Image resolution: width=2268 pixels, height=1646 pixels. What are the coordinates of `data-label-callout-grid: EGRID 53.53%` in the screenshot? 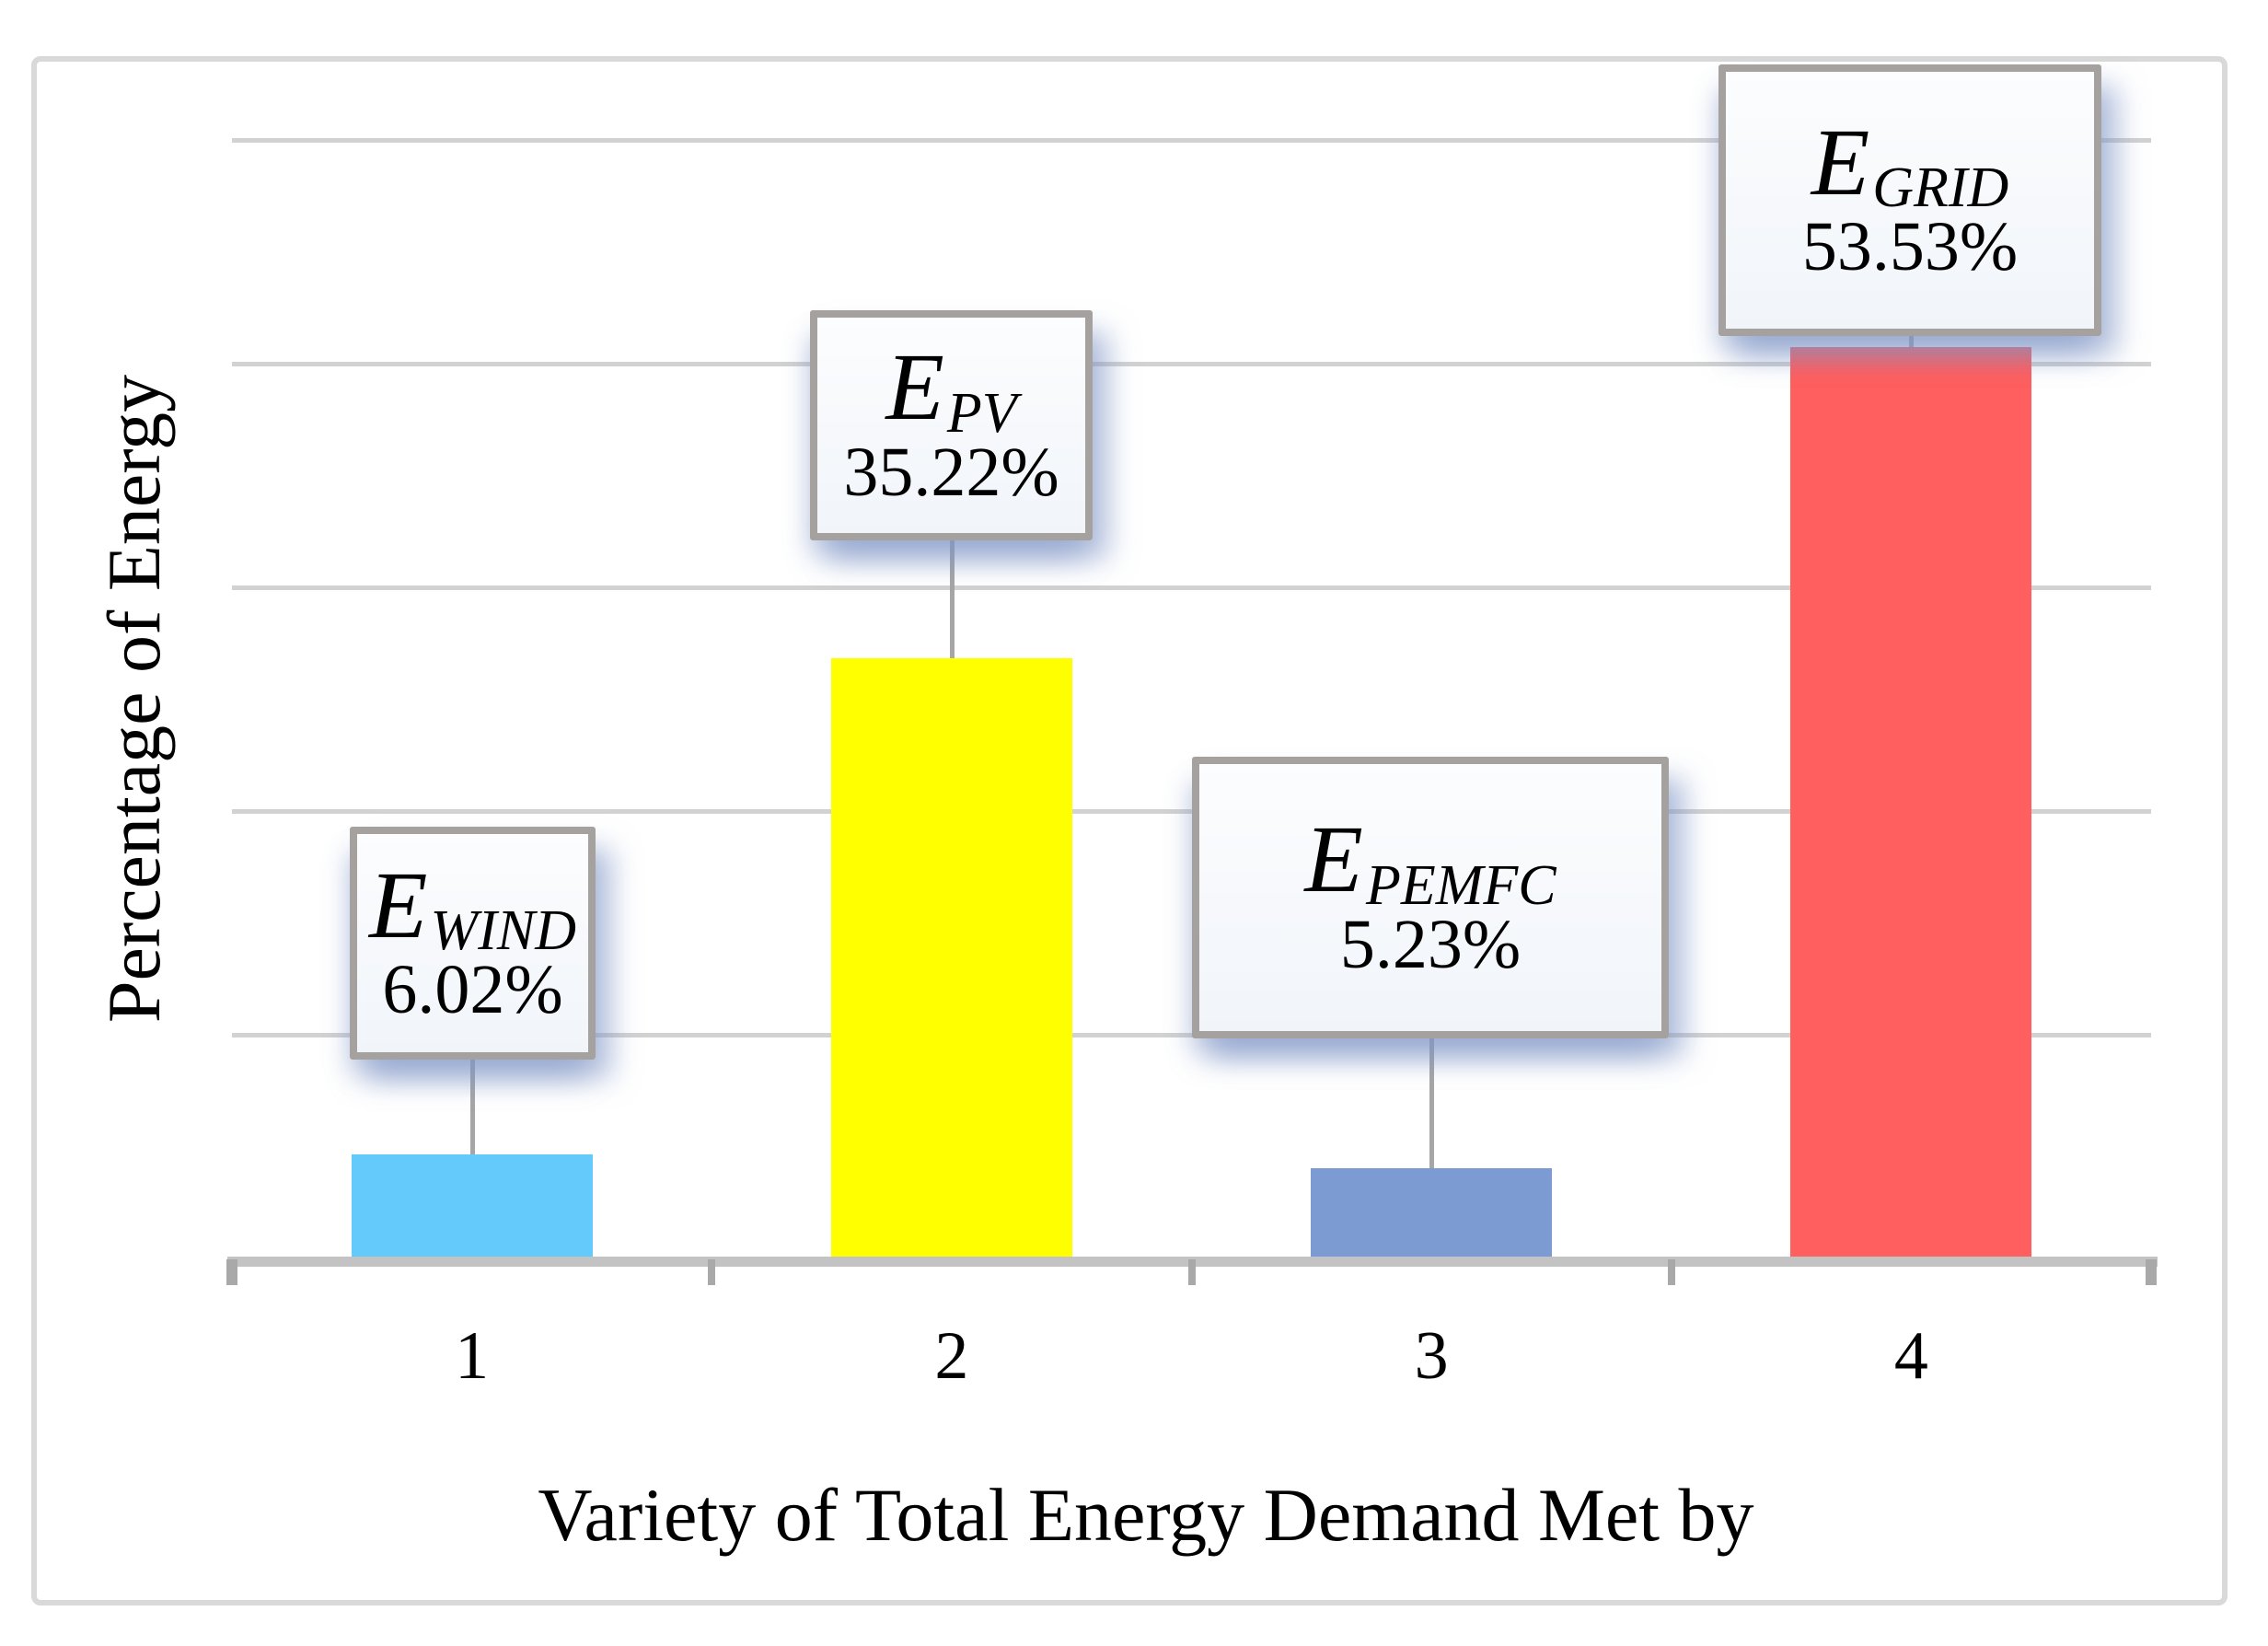 It's located at (1909, 200).